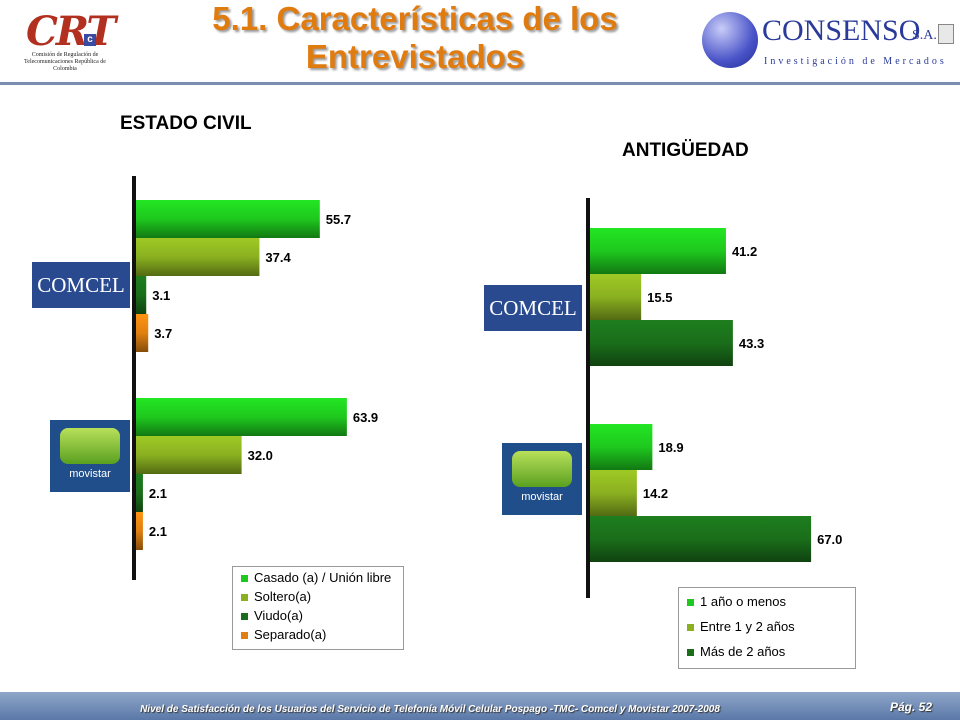  I want to click on legend-item: Viudo(a), so click(272, 615).